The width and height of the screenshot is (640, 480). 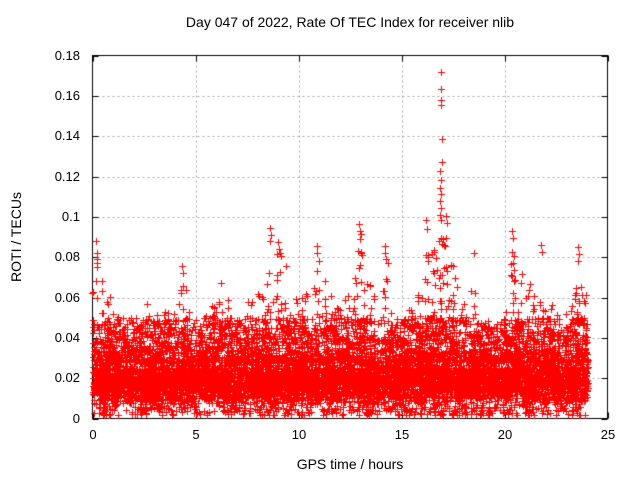 What do you see at coordinates (16, 237) in the screenshot?
I see `y-axis-label: ROTI / TECUs` at bounding box center [16, 237].